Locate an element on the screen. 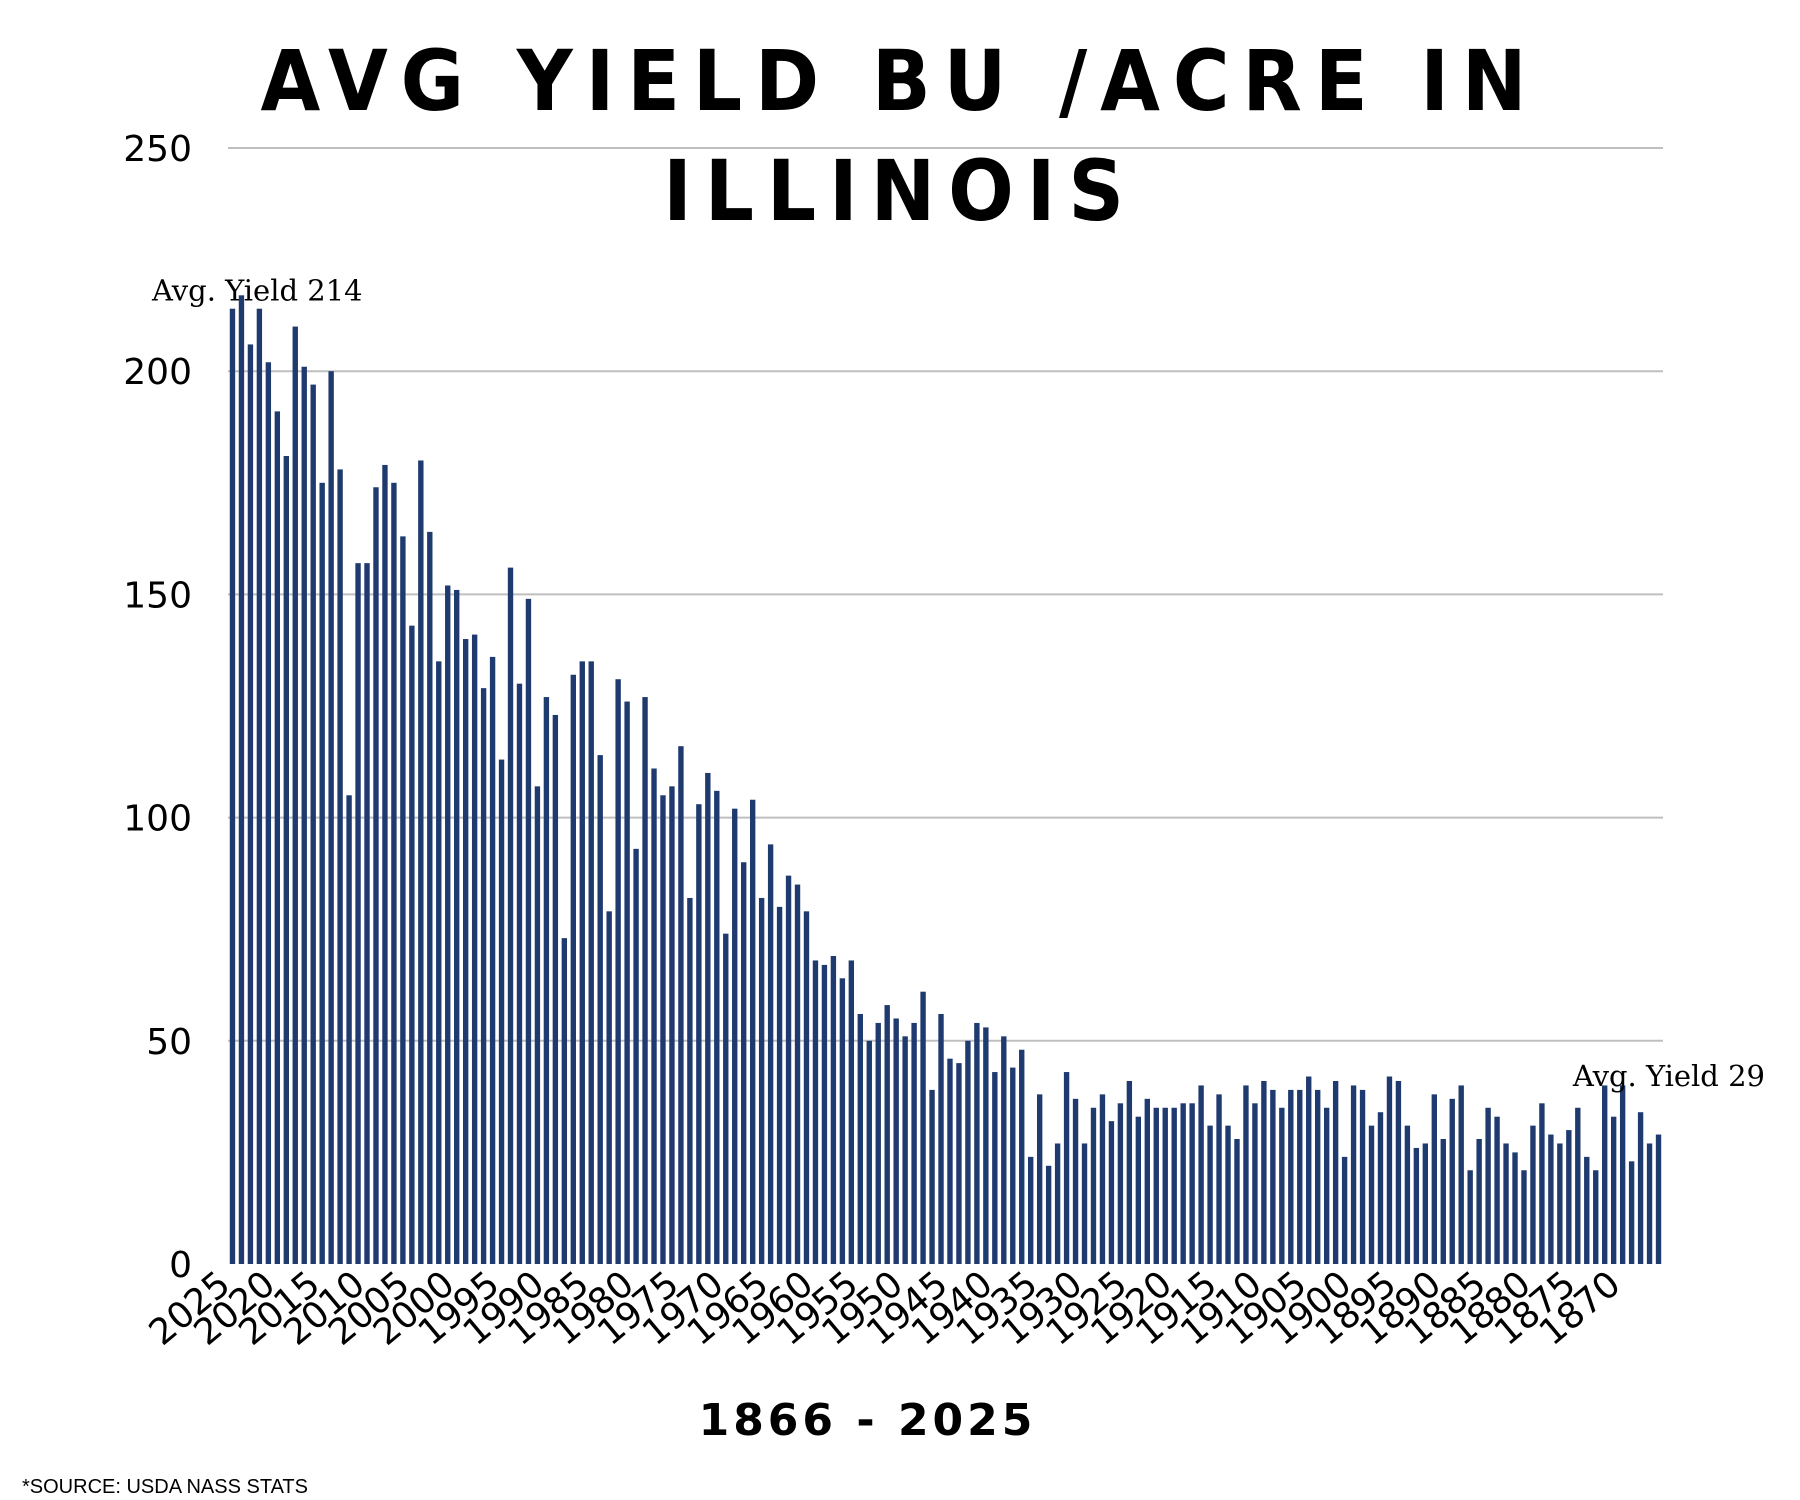 The width and height of the screenshot is (1800, 1500). y-tick-label: 50 is located at coordinates (169, 1042).